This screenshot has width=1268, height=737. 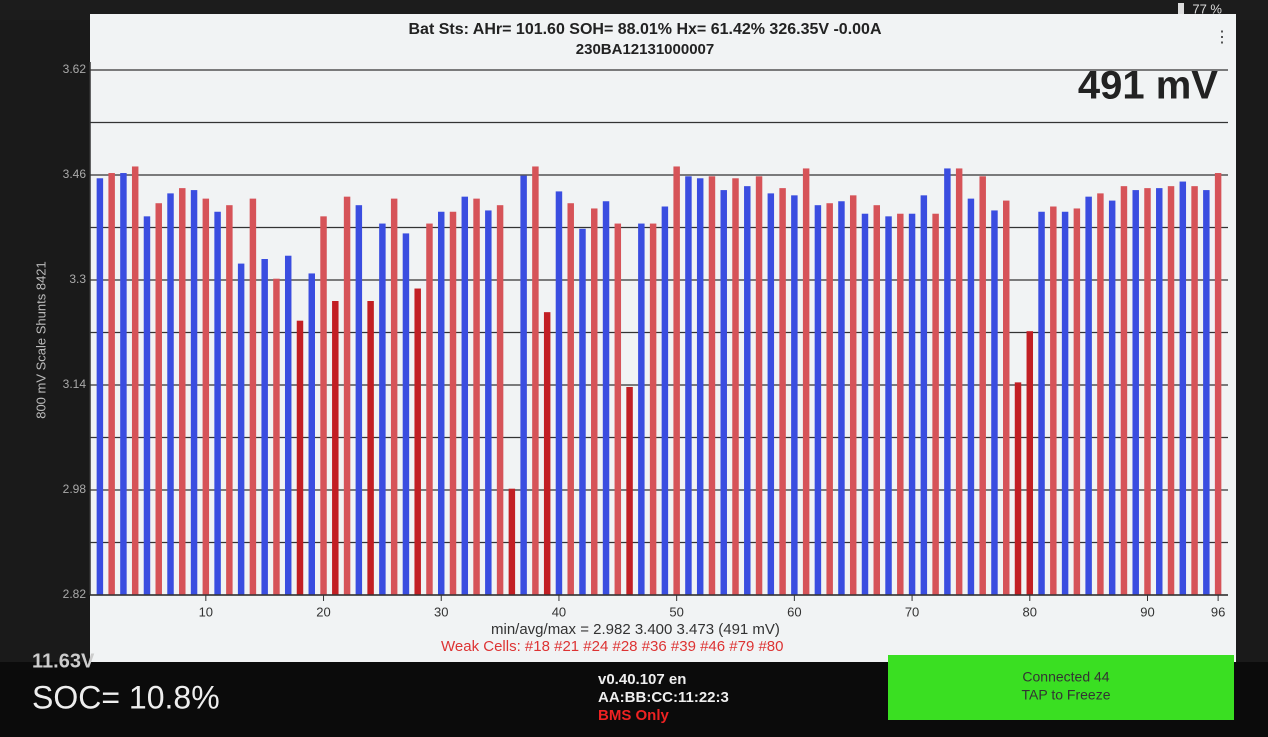 I want to click on button-line: Connected 44, so click(x=1065, y=677).